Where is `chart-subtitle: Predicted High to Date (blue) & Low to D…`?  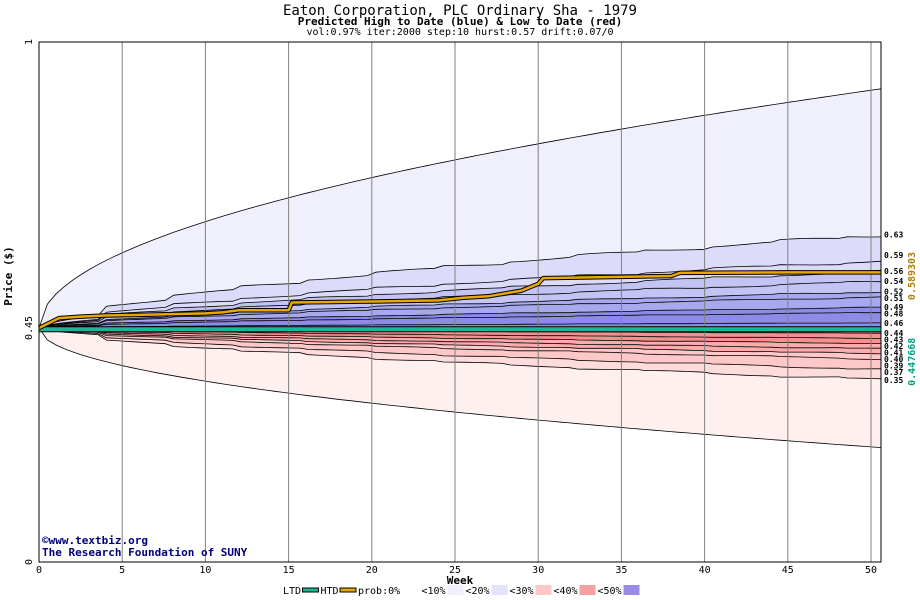
chart-subtitle: Predicted High to Date (blue) & Low to D… is located at coordinates (460, 21).